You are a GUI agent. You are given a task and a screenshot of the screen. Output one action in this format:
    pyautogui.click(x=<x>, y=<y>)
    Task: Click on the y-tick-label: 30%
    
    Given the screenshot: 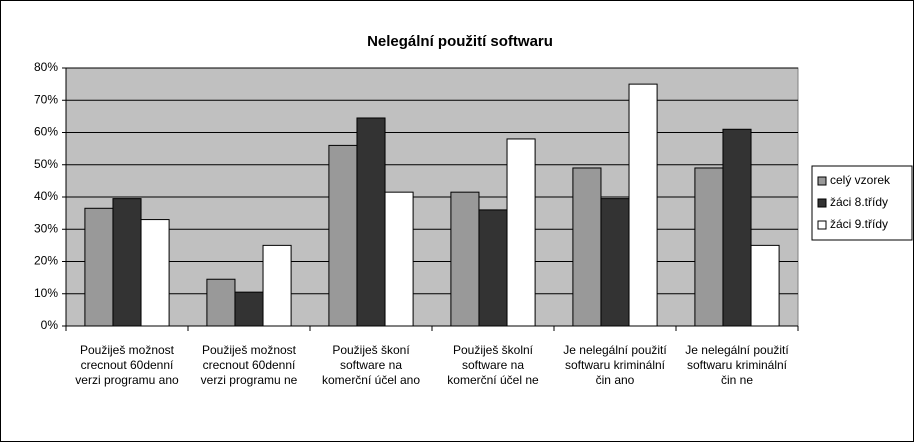 What is the action you would take?
    pyautogui.click(x=46, y=228)
    